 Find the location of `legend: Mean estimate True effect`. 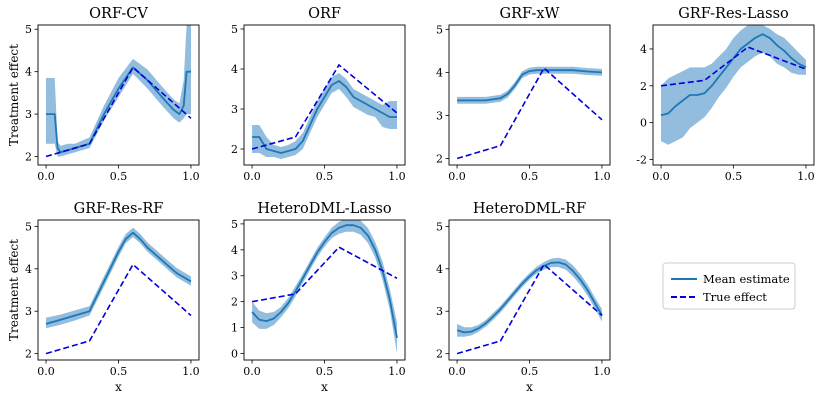

legend: Mean estimate True effect is located at coordinates (729, 286).